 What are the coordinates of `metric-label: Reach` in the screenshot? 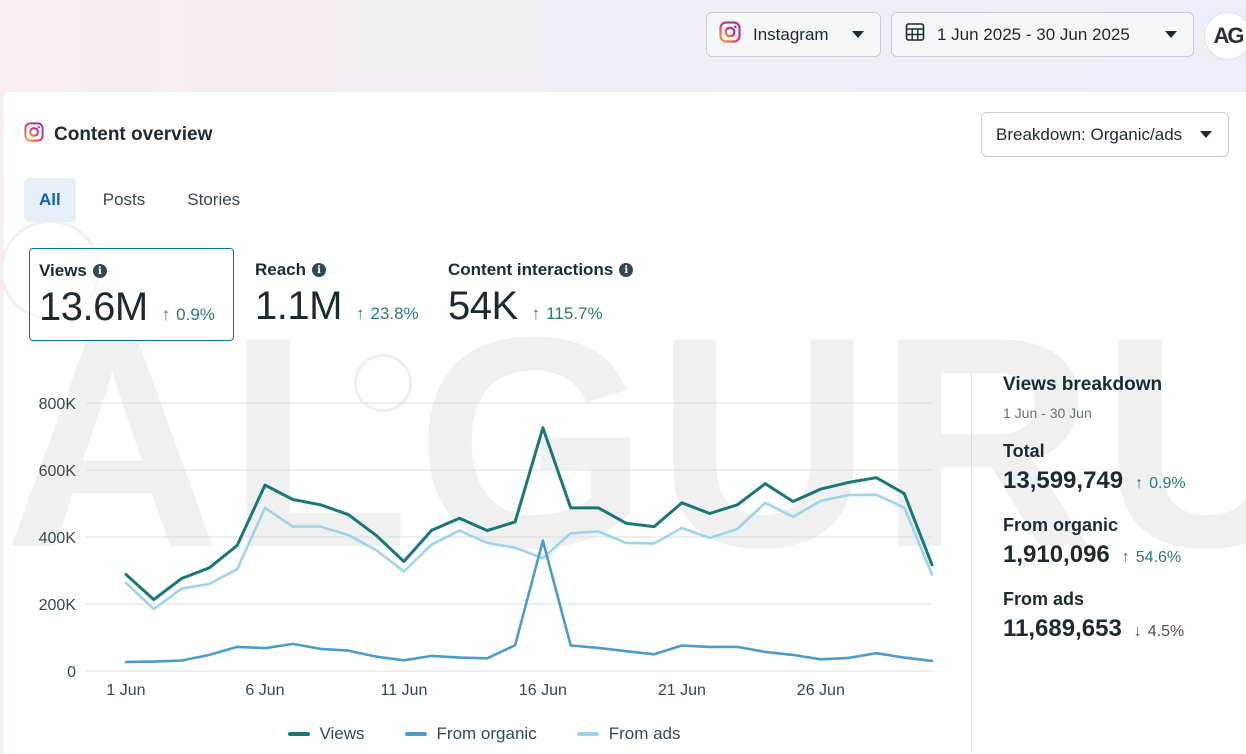 It's located at (281, 269).